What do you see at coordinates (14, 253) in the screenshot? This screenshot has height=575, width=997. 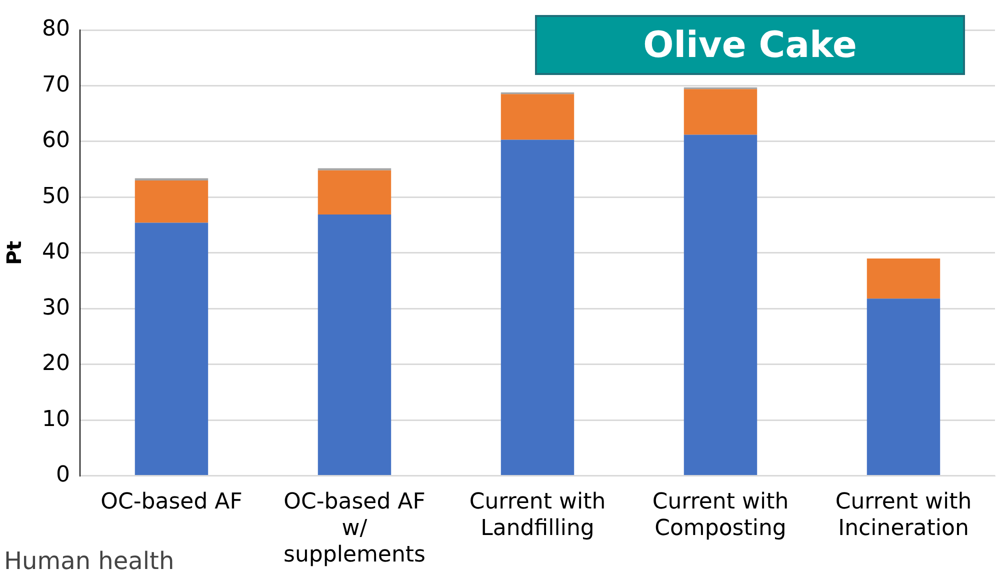 I see `y-axis-title: Pt` at bounding box center [14, 253].